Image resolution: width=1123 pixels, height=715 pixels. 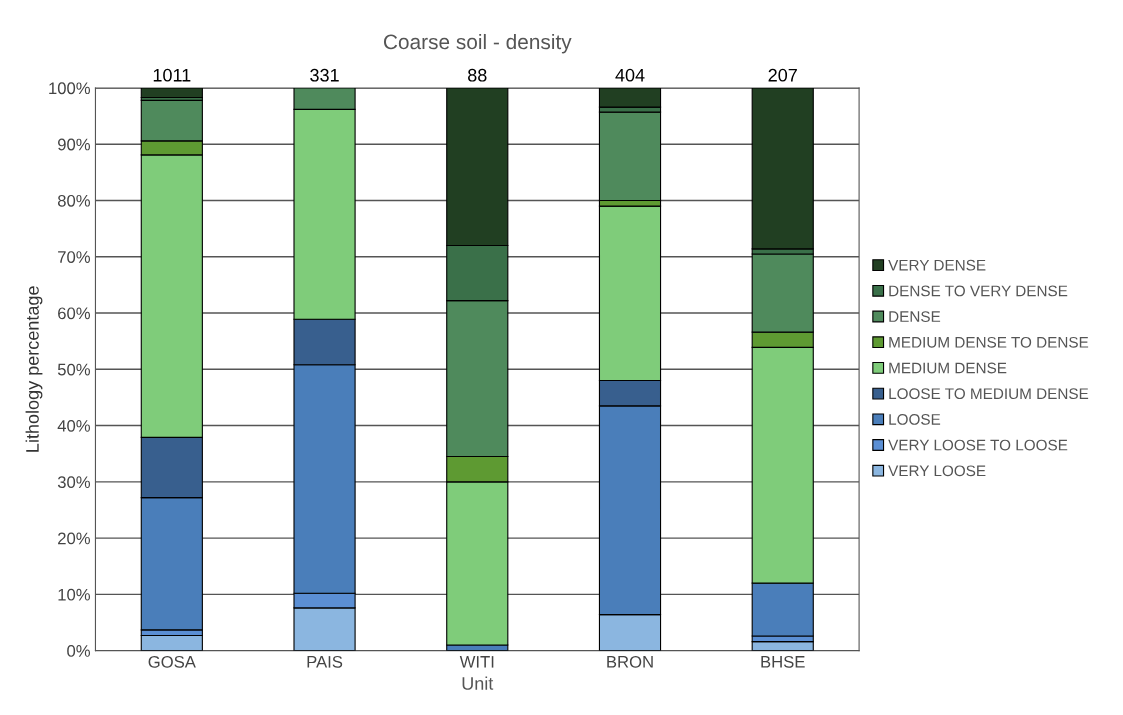 I want to click on legend-label: MEDIUM DENSE TO DENSE, so click(x=989, y=342).